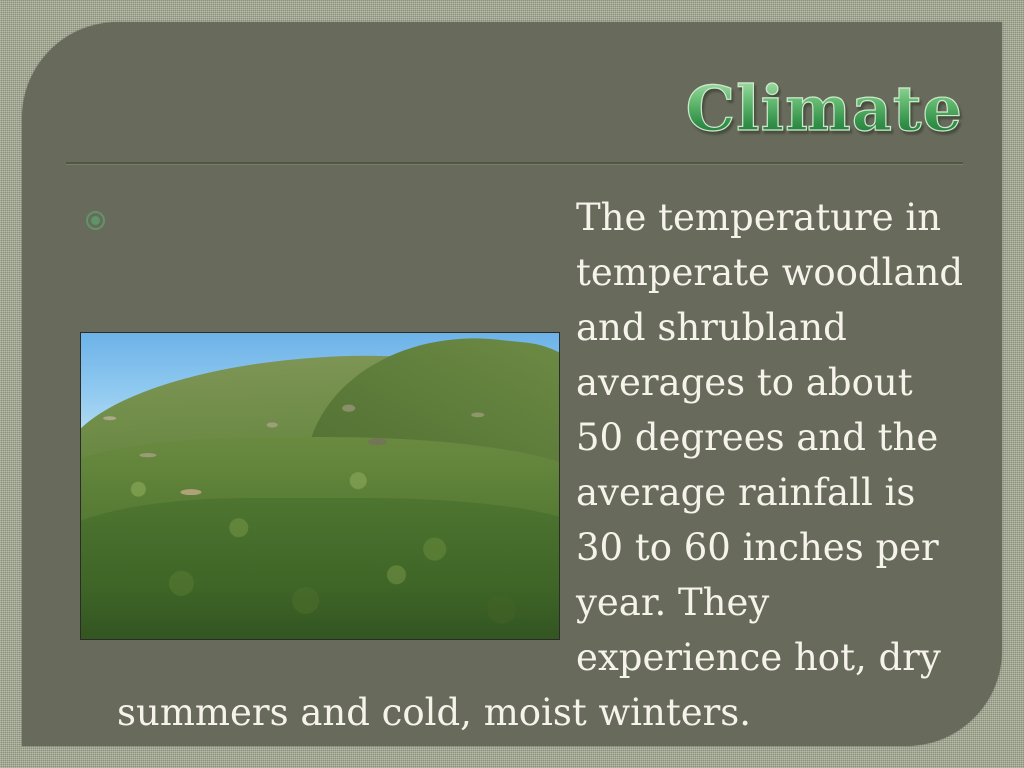 The height and width of the screenshot is (768, 1024). Describe the element at coordinates (320, 531) in the screenshot. I see `photo-shrub-texture` at that location.